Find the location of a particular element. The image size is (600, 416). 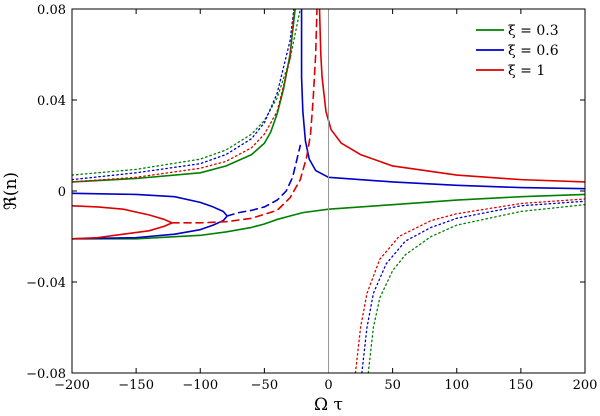

y-axis-label: ℜ(n) is located at coordinates (11, 191).